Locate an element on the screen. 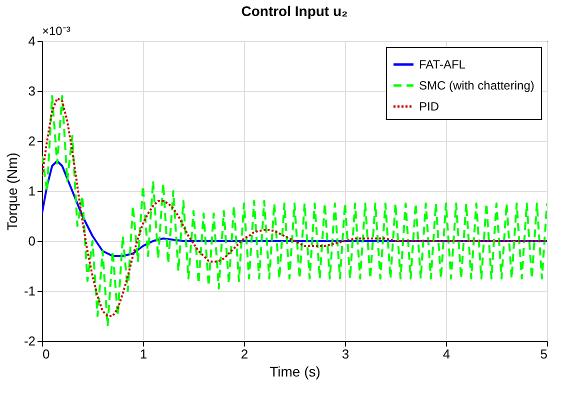 This screenshot has width=581, height=406. y-tick-label: 3 is located at coordinates (32, 91).